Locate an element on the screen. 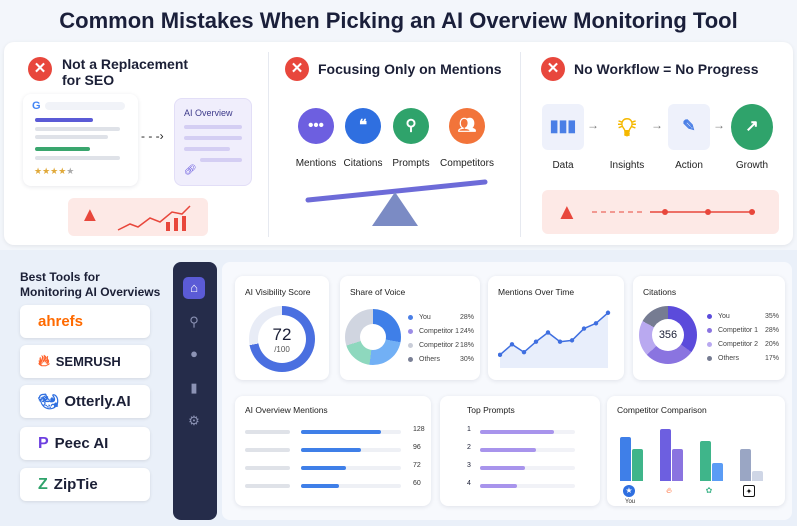 Image resolution: width=797 pixels, height=526 pixels. growth-icon: ↗ is located at coordinates (752, 127).